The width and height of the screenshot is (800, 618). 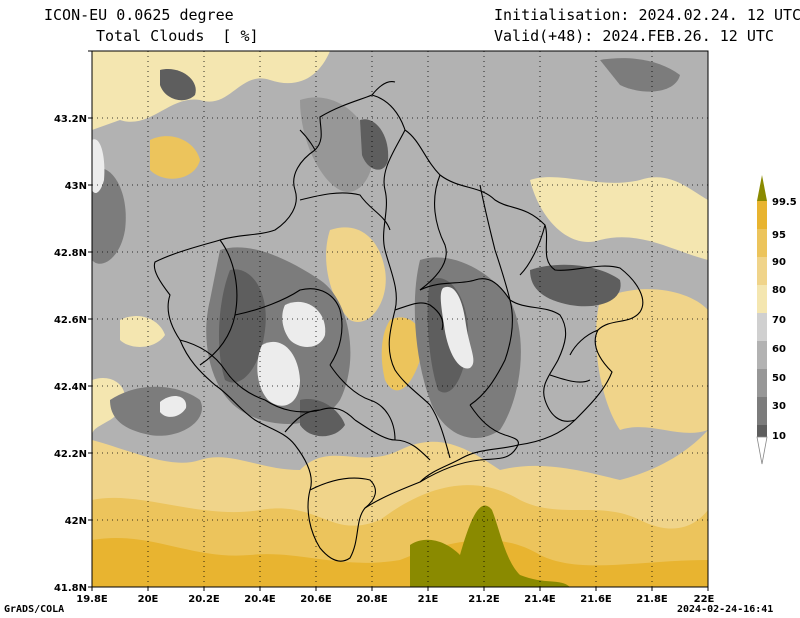 What do you see at coordinates (204, 599) in the screenshot?
I see `x-tick-label: 20.2E` at bounding box center [204, 599].